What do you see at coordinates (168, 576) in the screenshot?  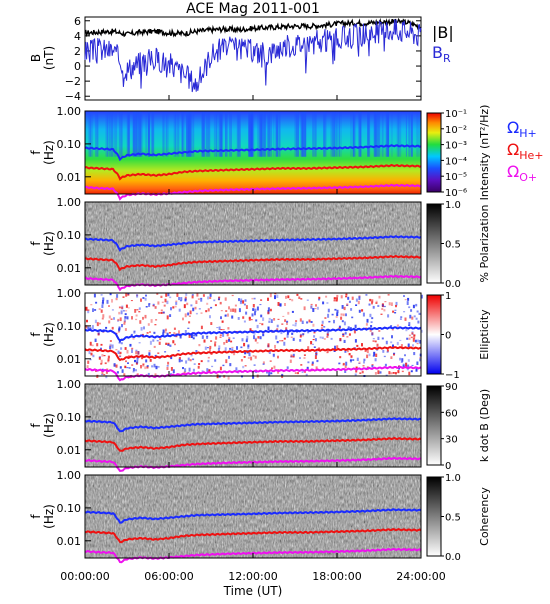 I see `time-tick-label: 06:00:00` at bounding box center [168, 576].